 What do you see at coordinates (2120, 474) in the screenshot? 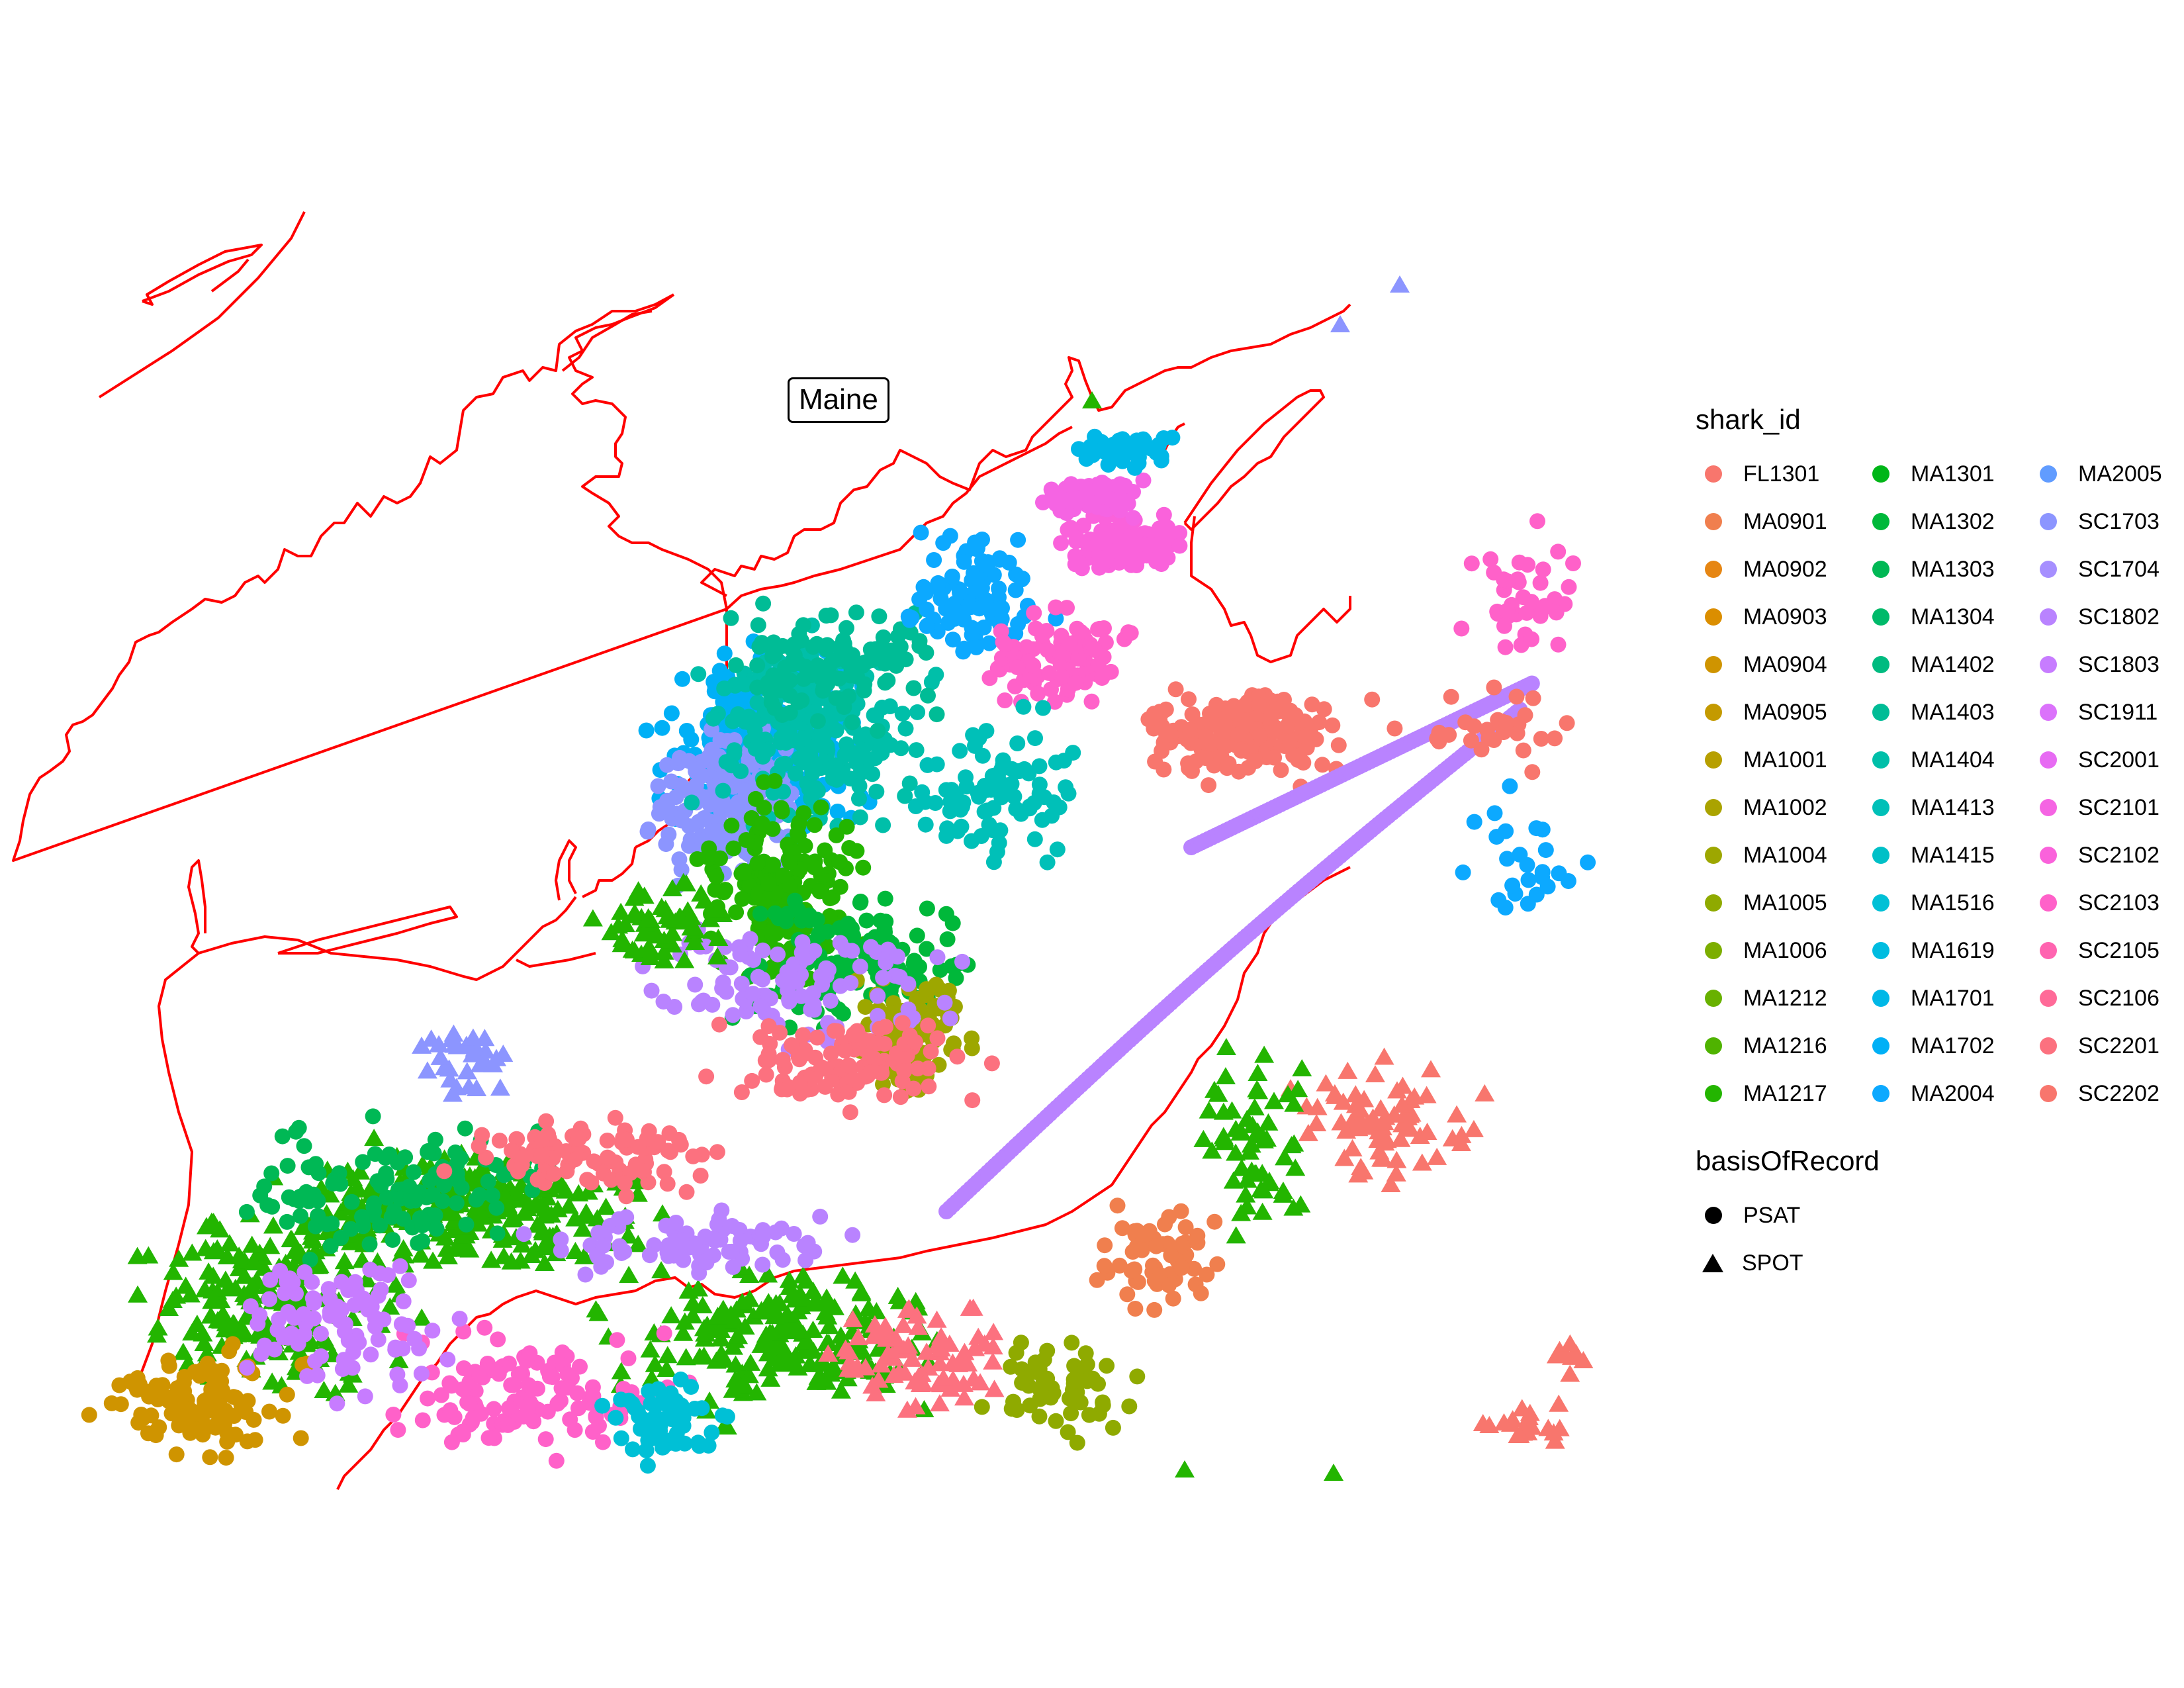
I see `legend-label: MA2005` at bounding box center [2120, 474].